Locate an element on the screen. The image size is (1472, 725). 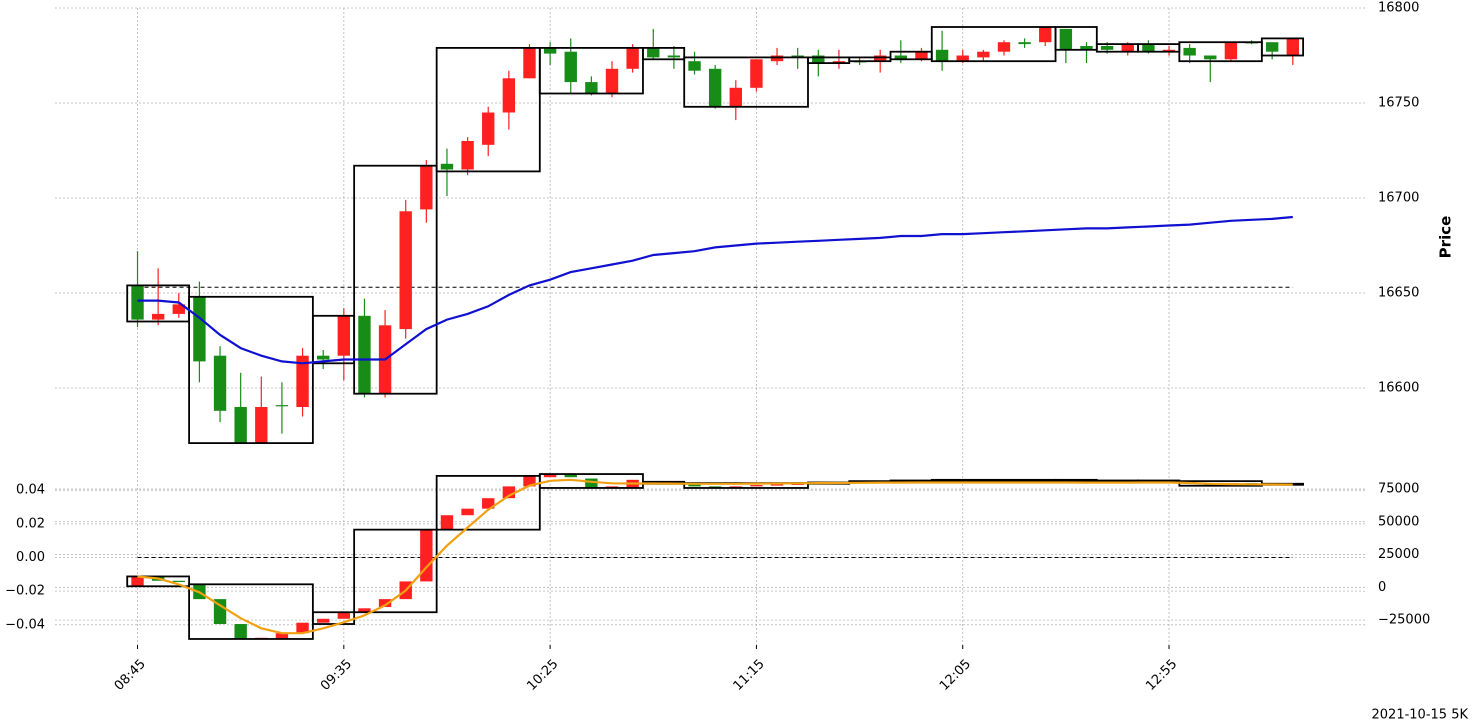
x-tick-label: 12:55 is located at coordinates (1161, 675).